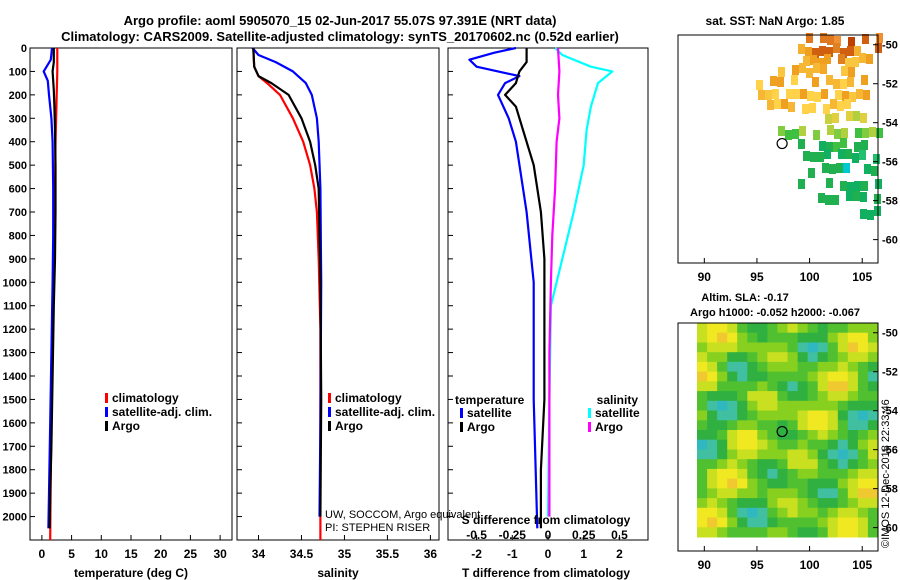 This screenshot has height=580, width=900. I want to click on y-tick-label: 1200, so click(15, 330).